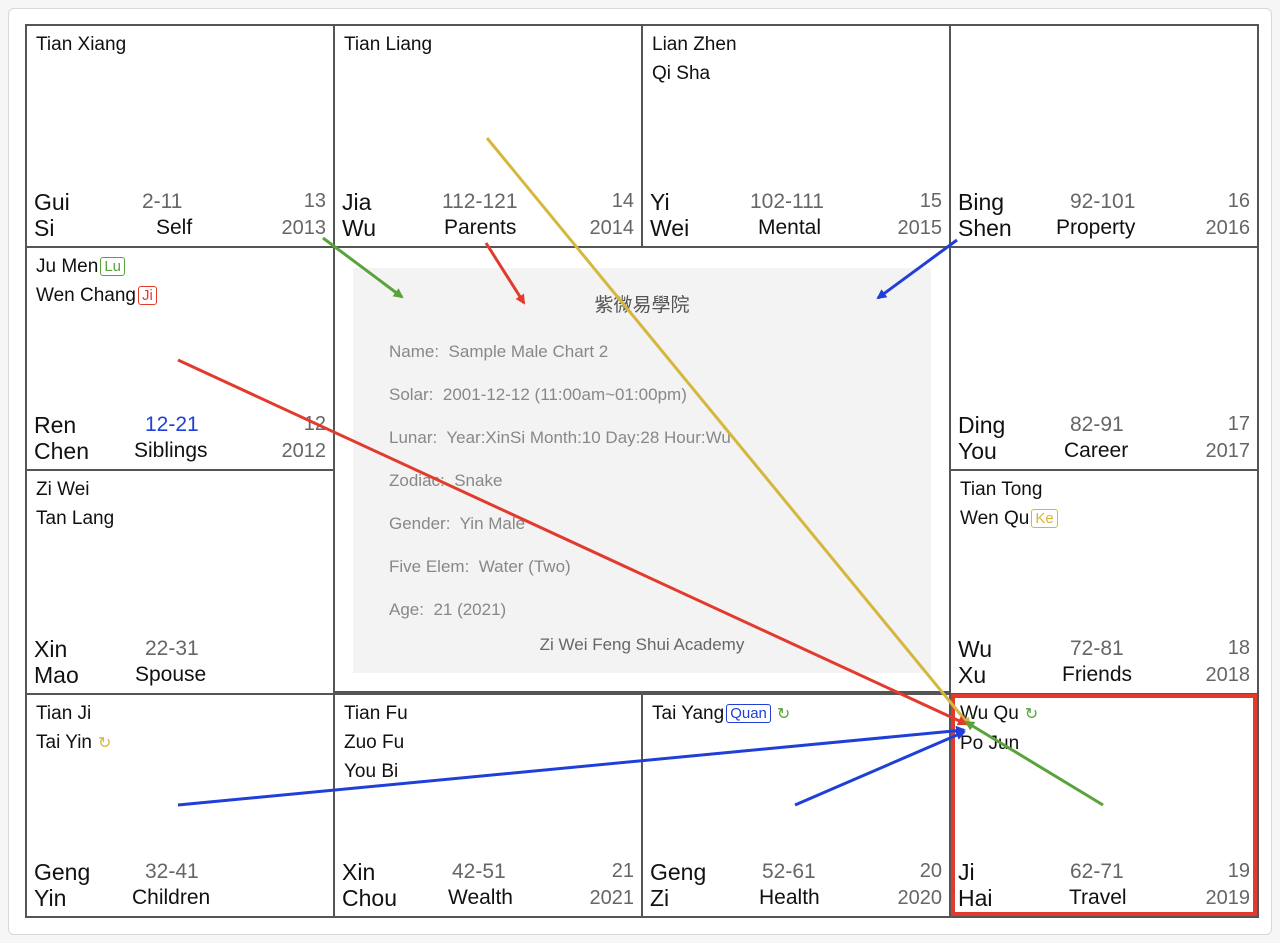  I want to click on age-value: 21 (2021), so click(470, 609).